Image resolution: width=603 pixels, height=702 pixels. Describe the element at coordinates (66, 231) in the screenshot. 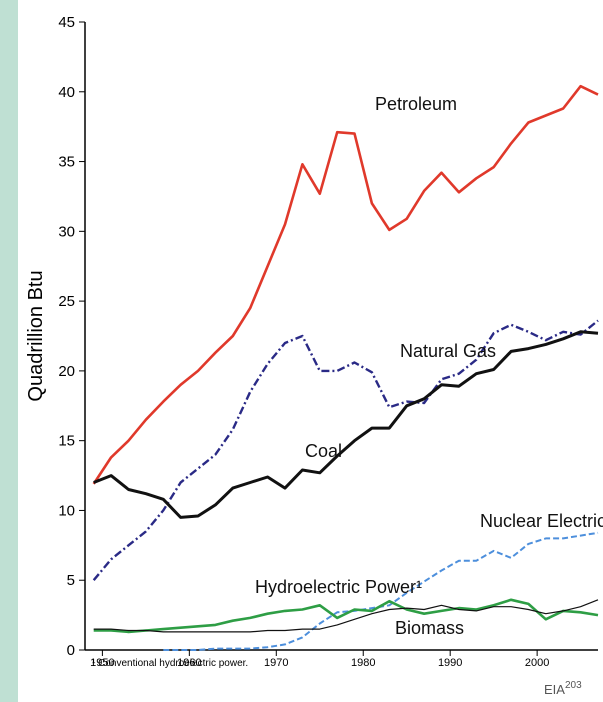

I see `y-tick-label: 30` at that location.